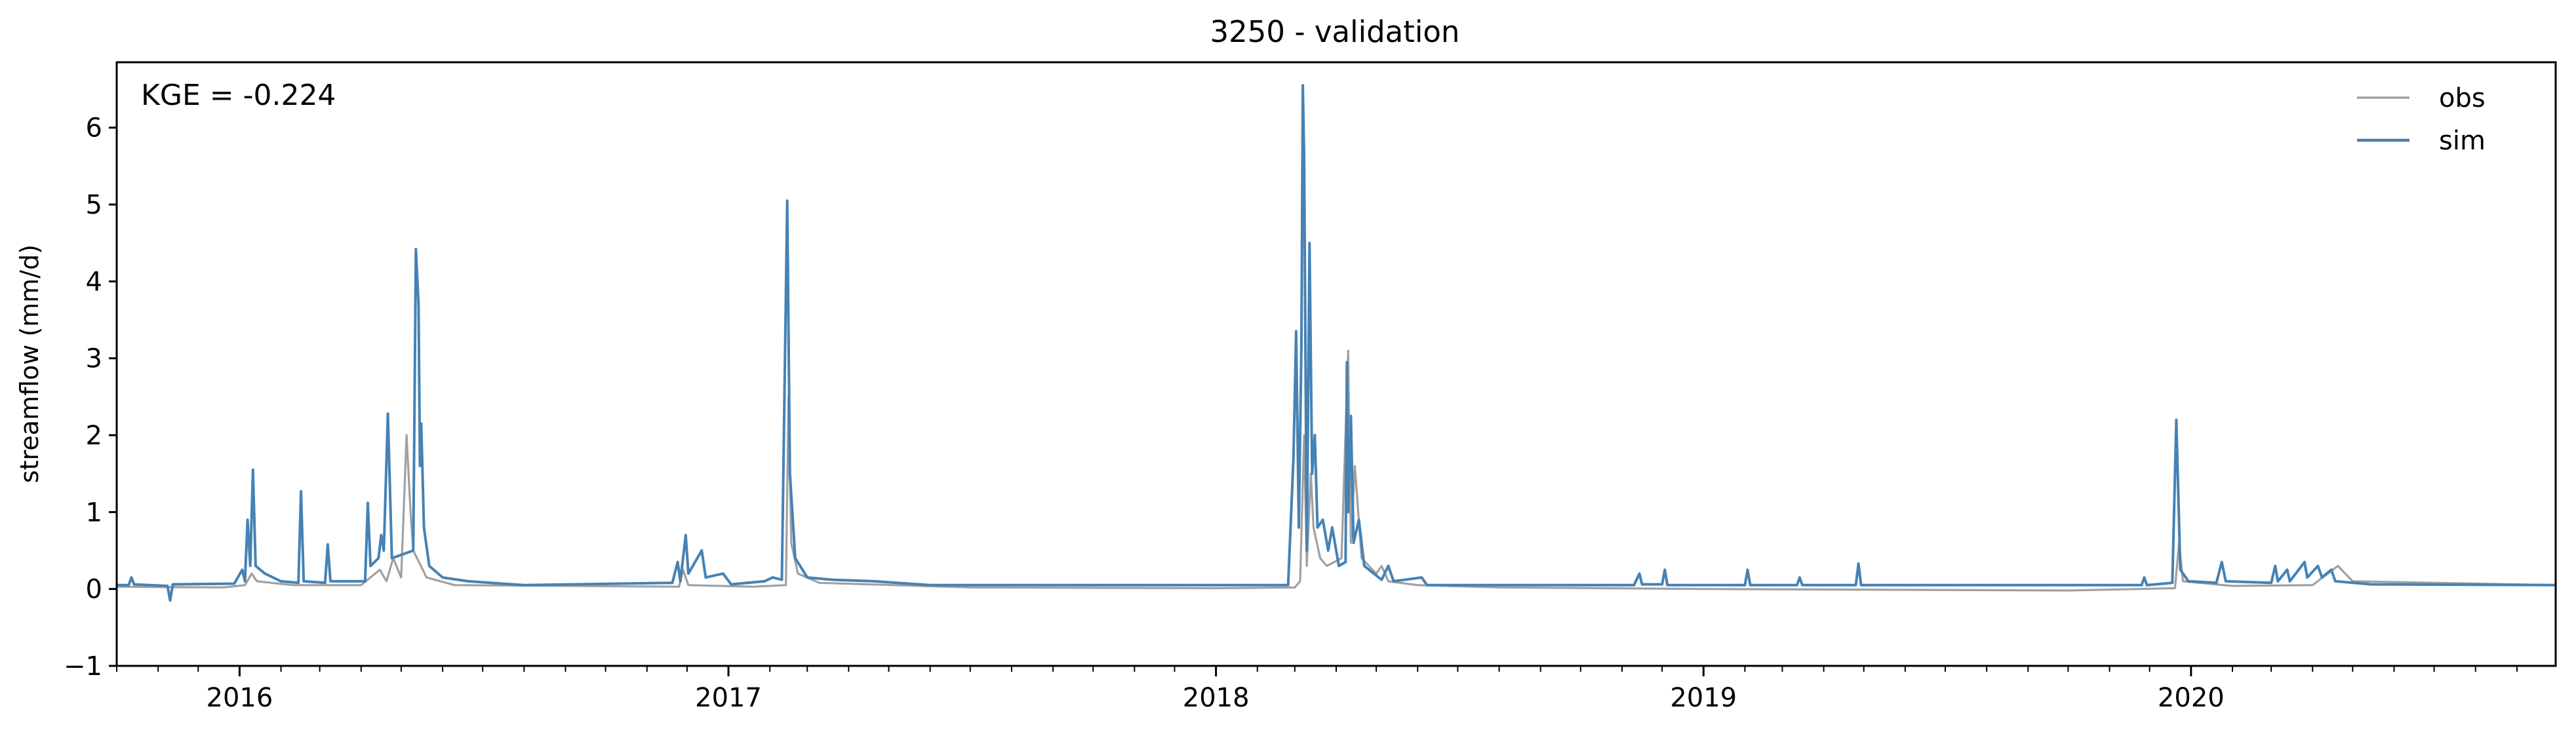 Image resolution: width=2576 pixels, height=736 pixels. What do you see at coordinates (1216, 698) in the screenshot?
I see `x-tick-label: 2018` at bounding box center [1216, 698].